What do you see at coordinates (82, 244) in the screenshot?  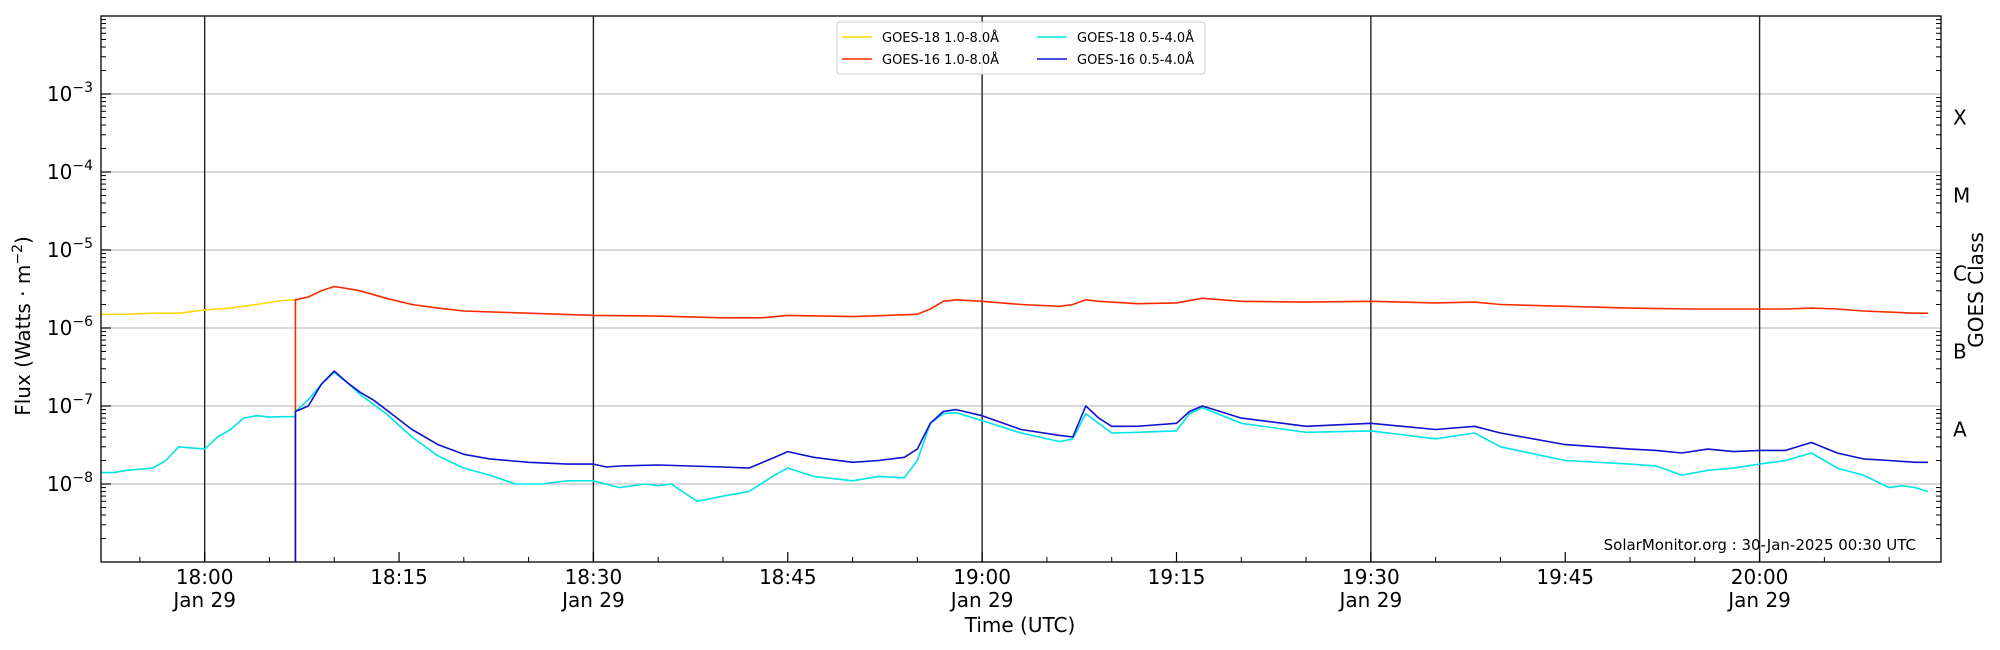 I see `y-tick-exponent: −5` at bounding box center [82, 244].